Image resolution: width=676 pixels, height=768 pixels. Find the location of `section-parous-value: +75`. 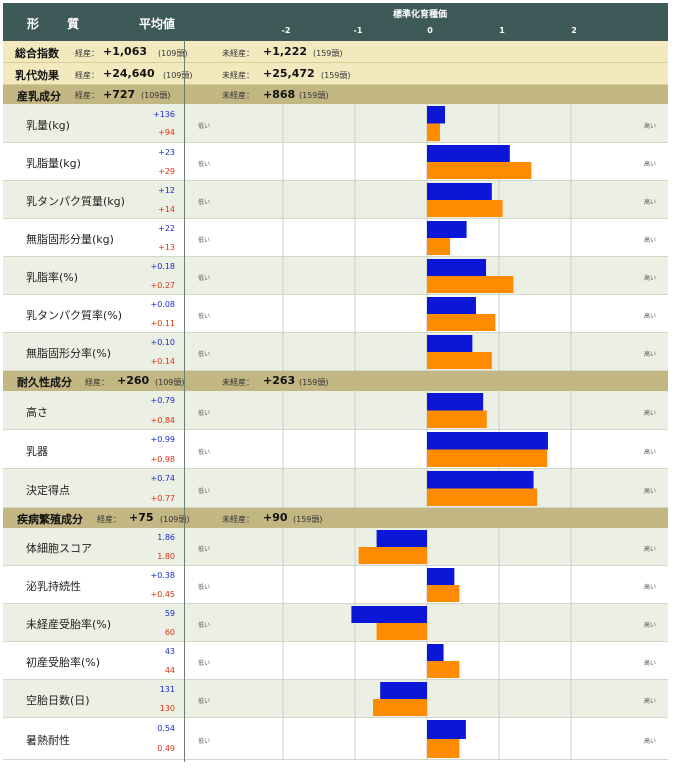

section-parous-value: +75 is located at coordinates (141, 517).